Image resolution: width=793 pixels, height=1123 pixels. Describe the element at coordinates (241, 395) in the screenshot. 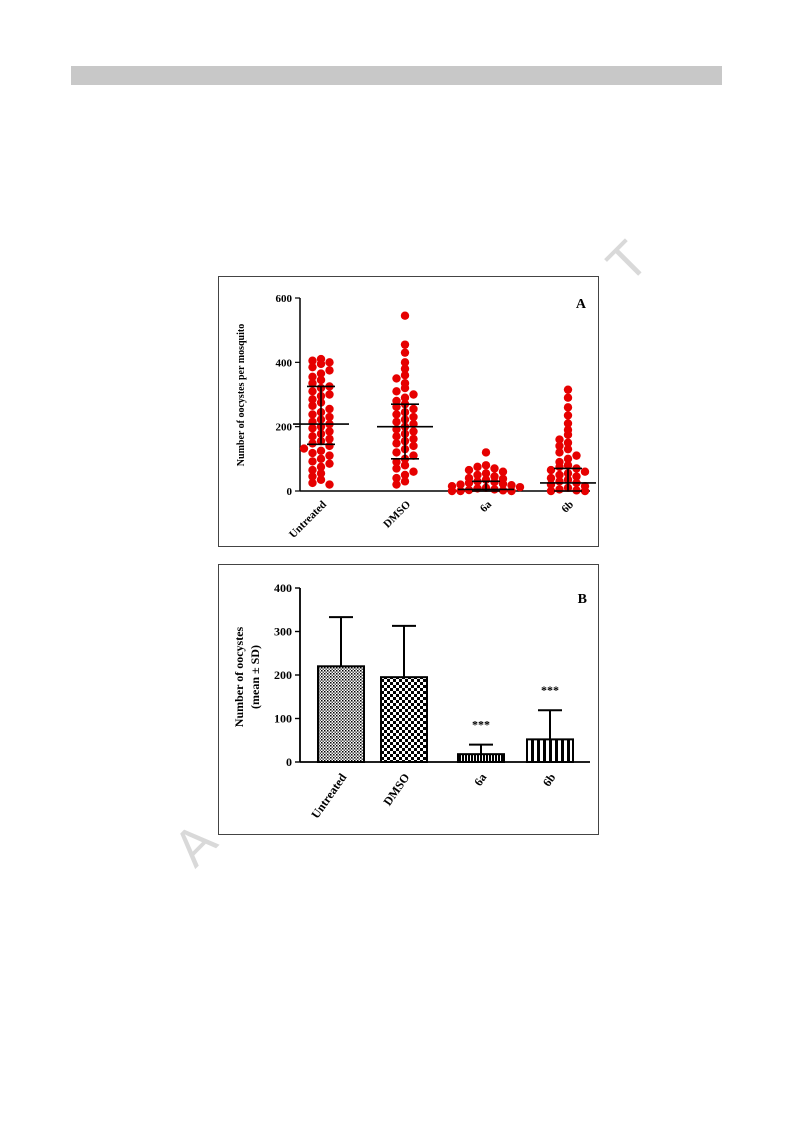

I see `y-axis-label: Number of oocystes per mosquito` at that location.